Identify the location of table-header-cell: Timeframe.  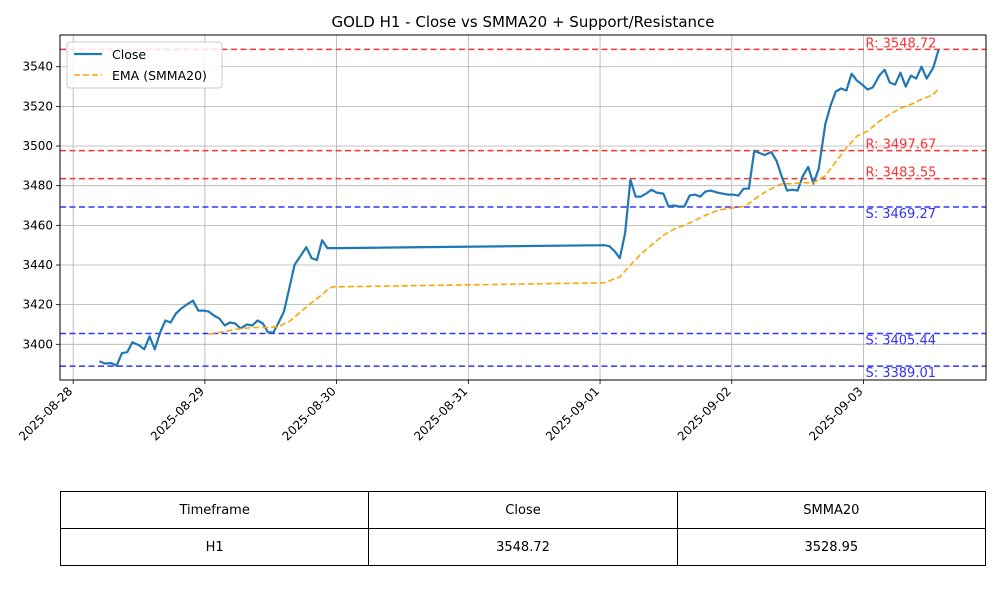
(214, 510).